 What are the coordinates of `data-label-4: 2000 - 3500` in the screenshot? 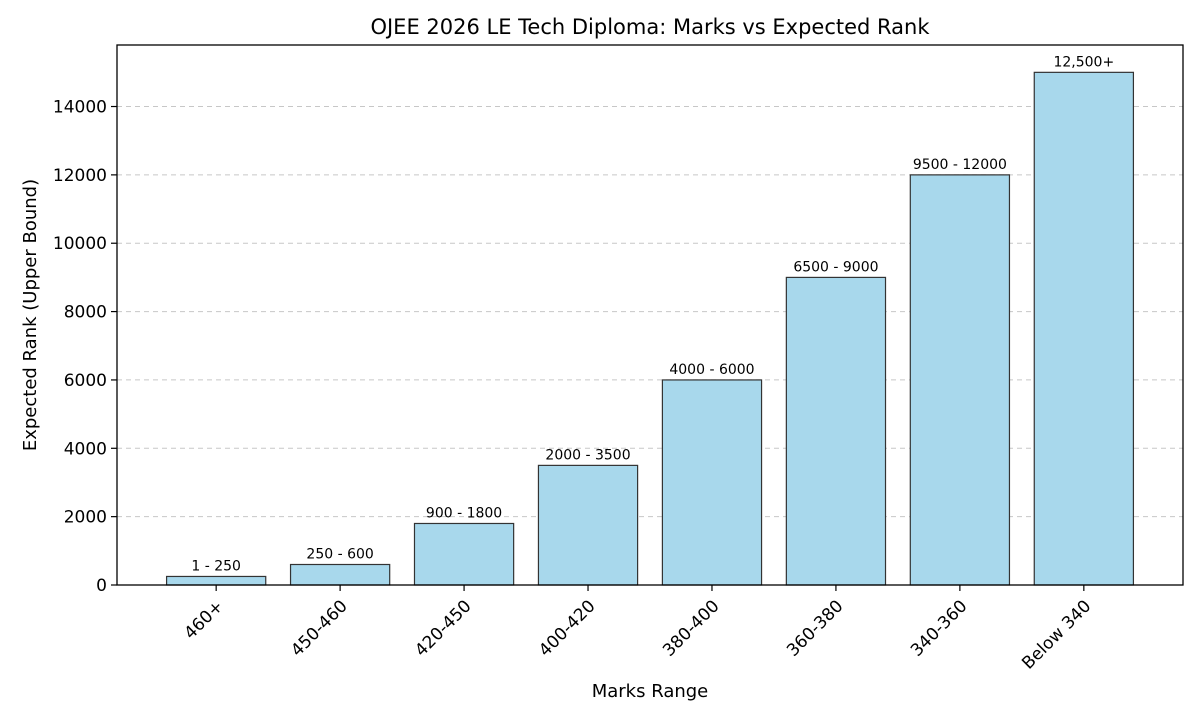 It's located at (587, 455).